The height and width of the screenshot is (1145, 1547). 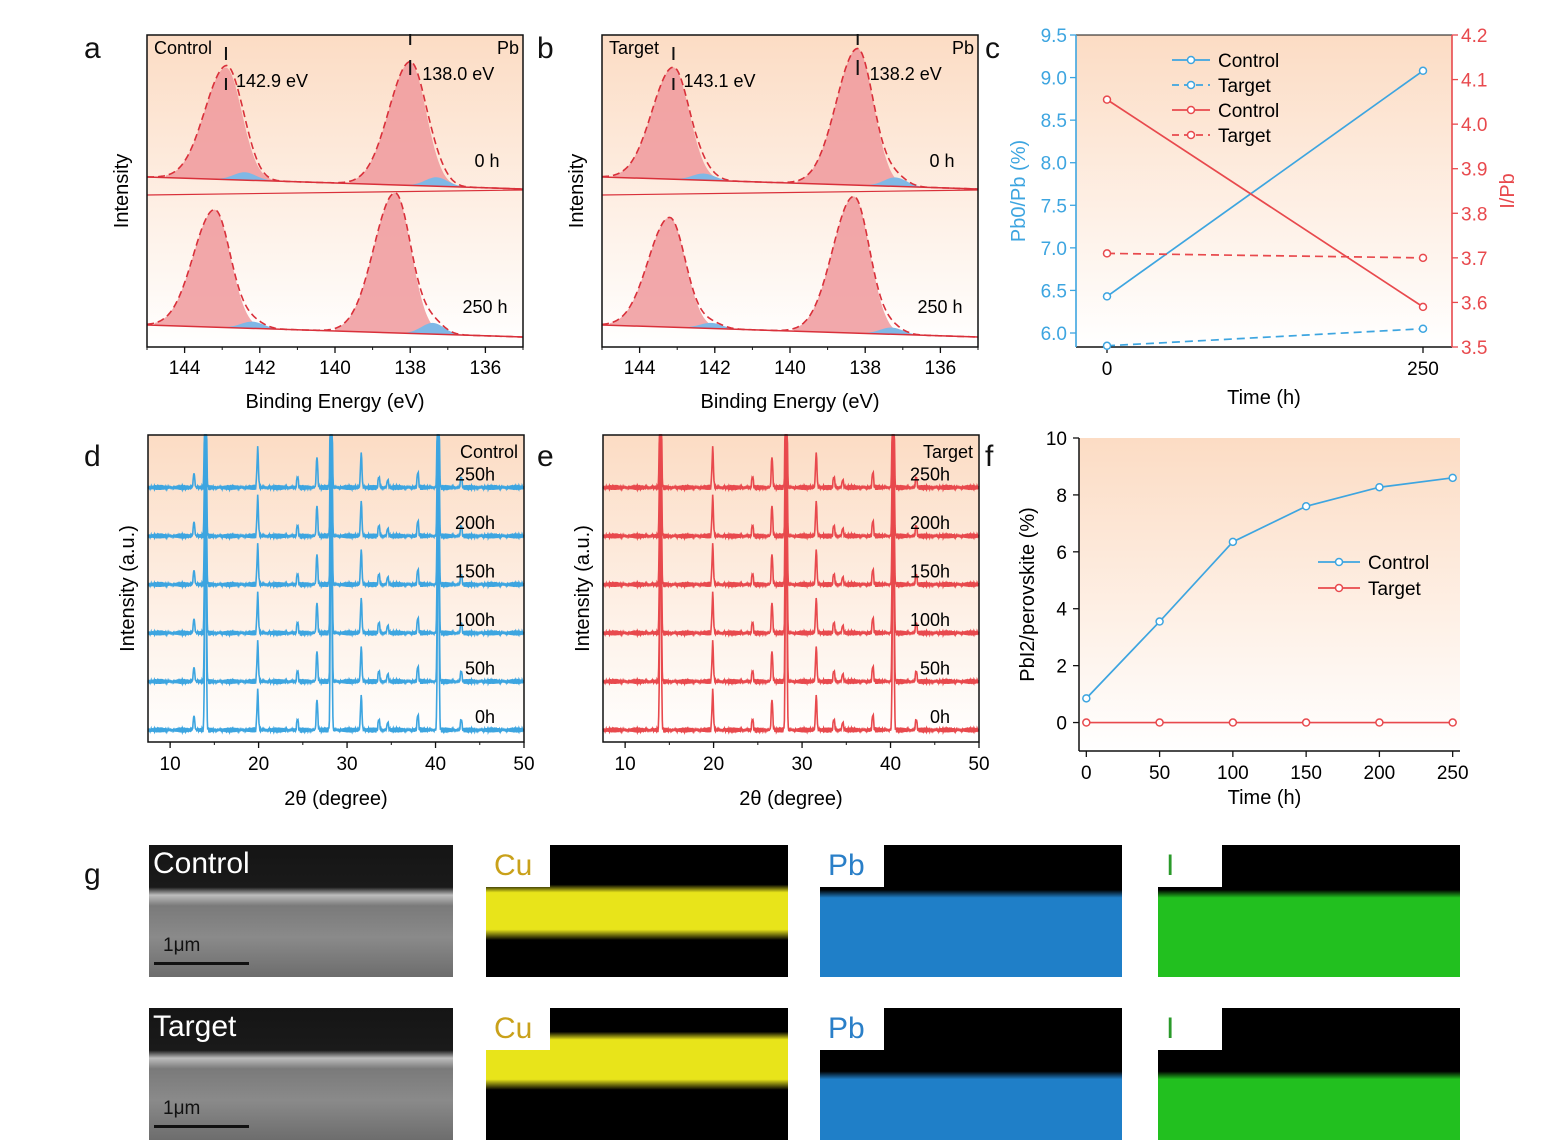 What do you see at coordinates (1395, 589) in the screenshot?
I see `legend-label: Target` at bounding box center [1395, 589].